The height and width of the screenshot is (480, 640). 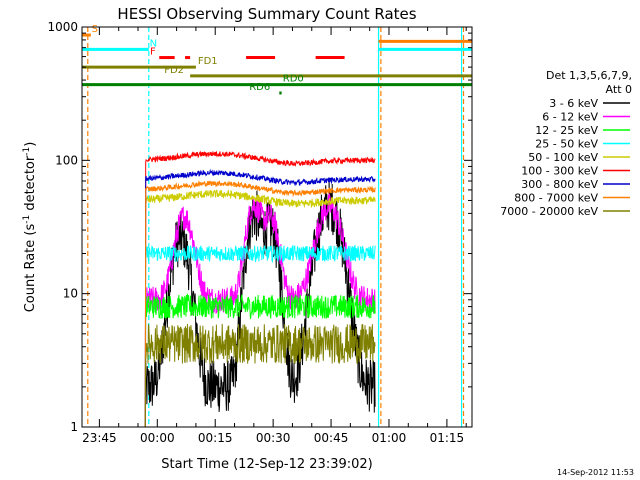 What do you see at coordinates (447, 438) in the screenshot?
I see `x-tick-label: 01:15` at bounding box center [447, 438].